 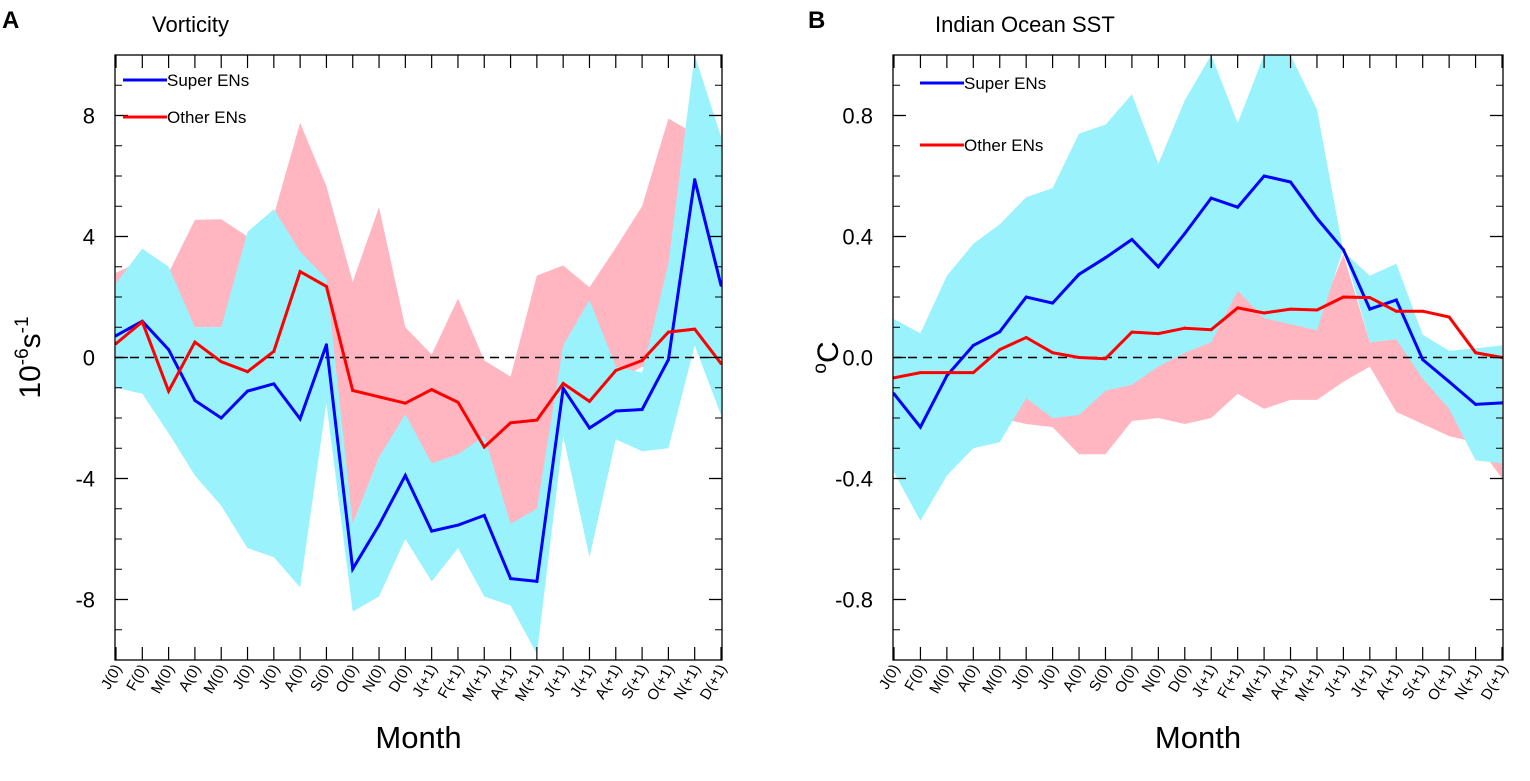 What do you see at coordinates (22, 356) in the screenshot?
I see `y-label-superscript: -6` at bounding box center [22, 356].